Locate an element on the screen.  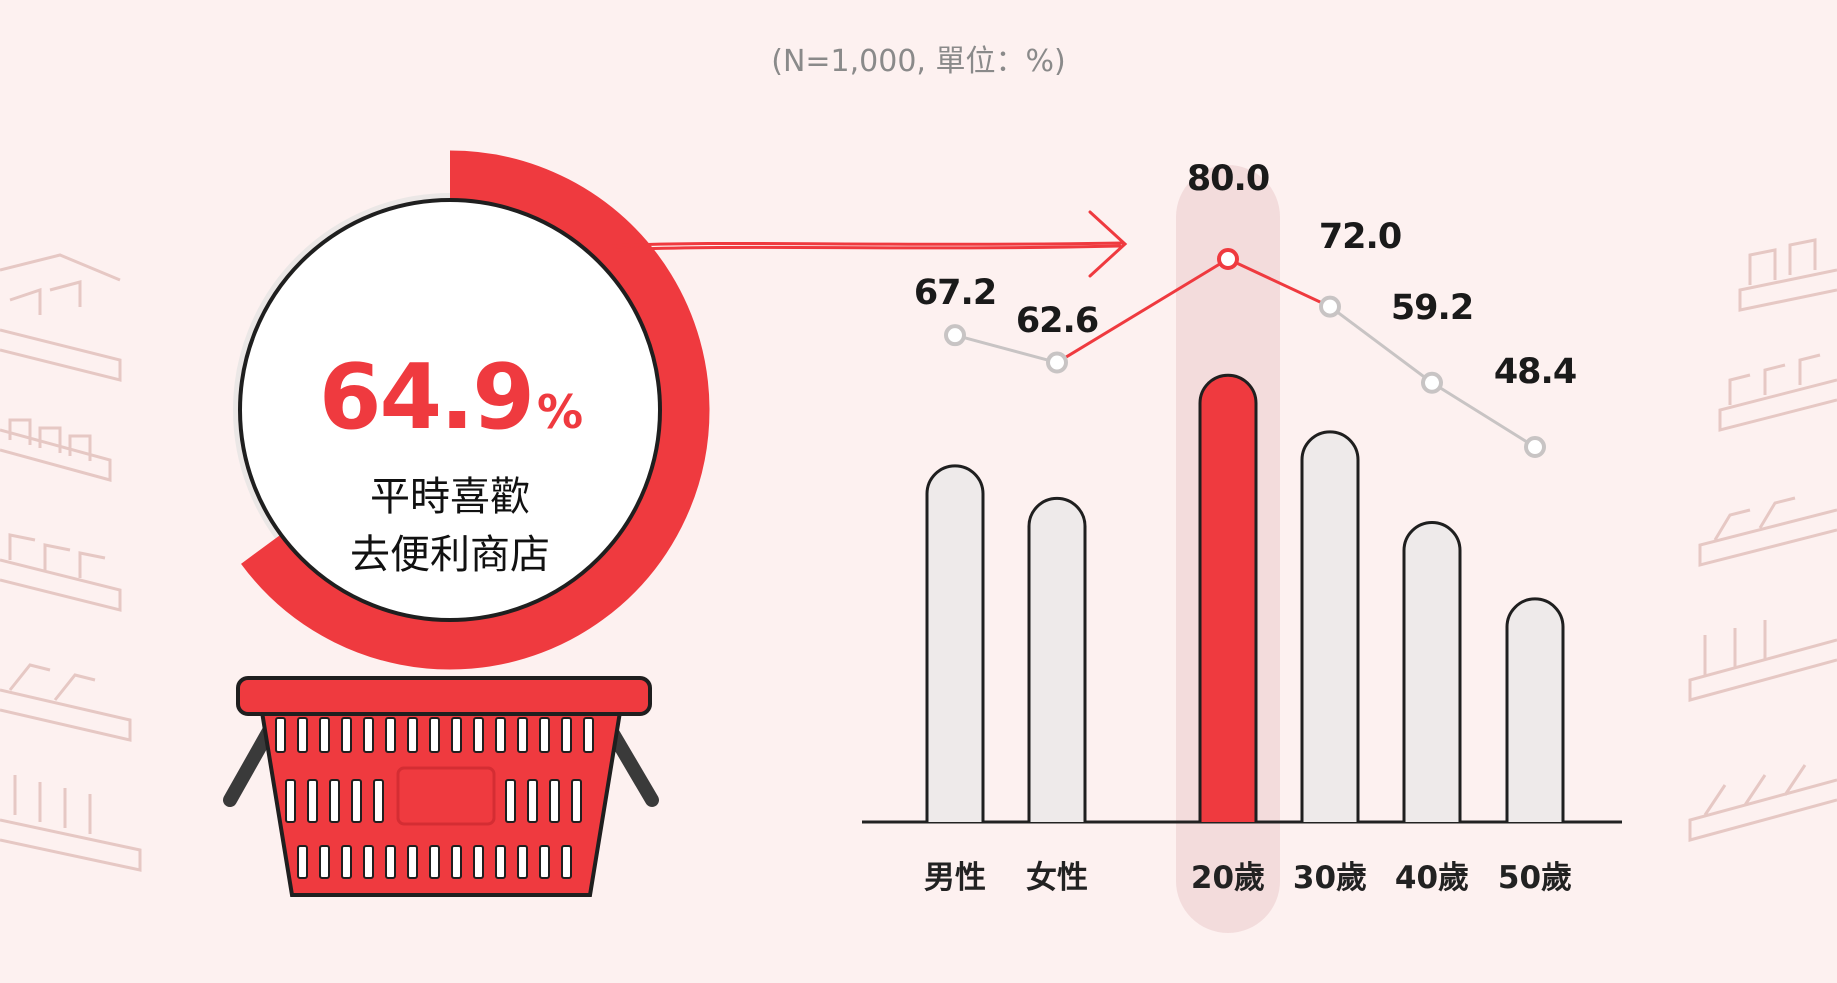
shelf-decoration-right is located at coordinates (1762, 540).